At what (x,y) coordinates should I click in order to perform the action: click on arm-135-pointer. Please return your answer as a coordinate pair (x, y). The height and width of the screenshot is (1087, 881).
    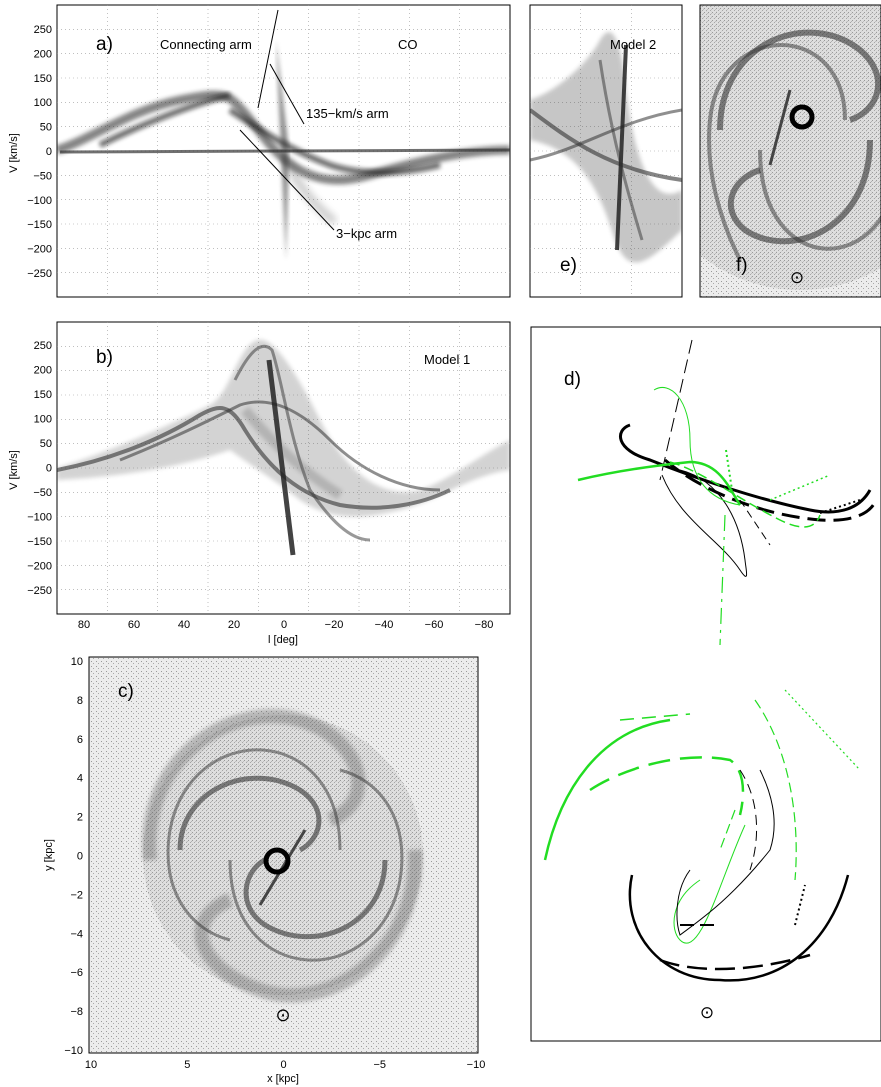
    Looking at the image, I should click on (287, 94).